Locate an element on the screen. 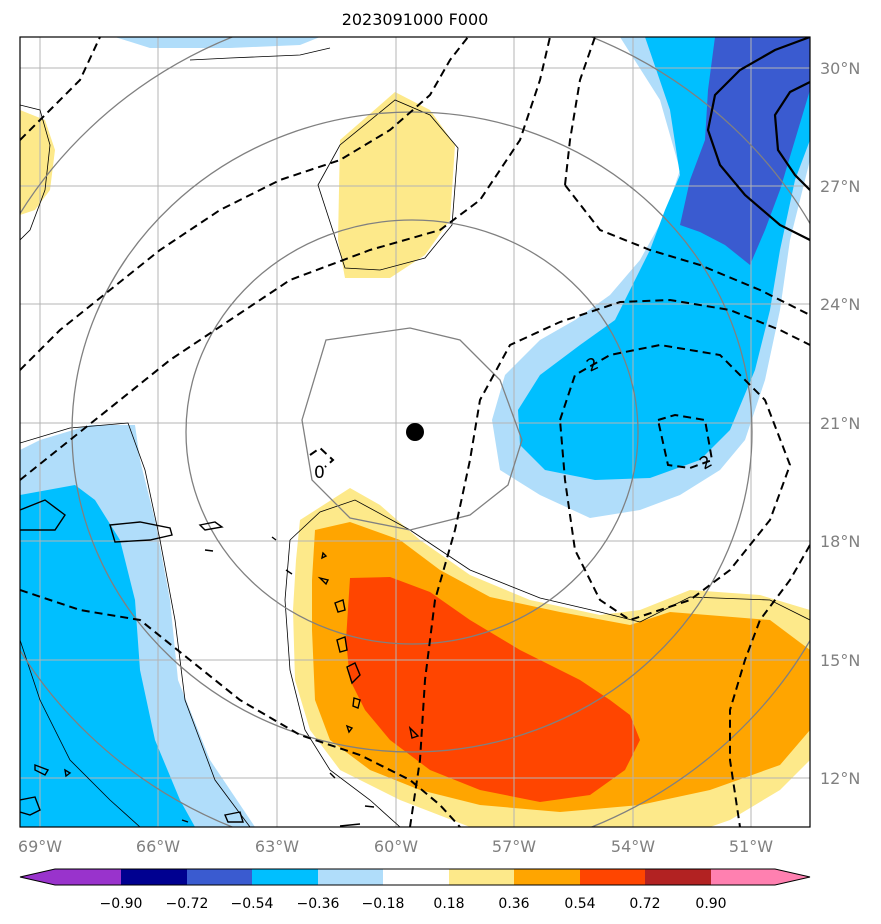 The height and width of the screenshot is (924, 881). colorbar-tick: 0.36 is located at coordinates (513, 904).